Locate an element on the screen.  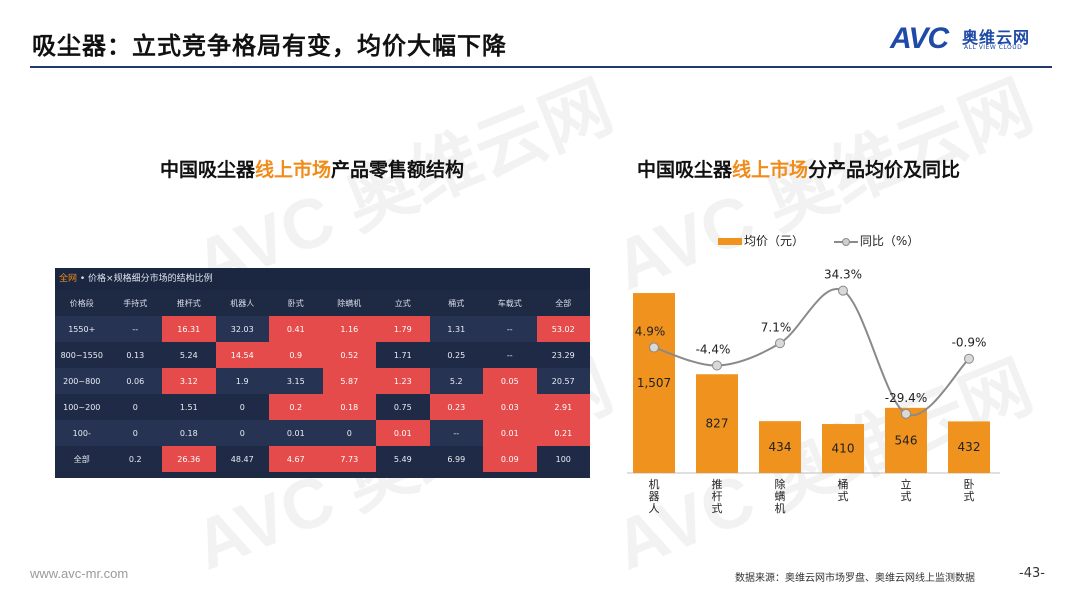
bar-value-label: 1,507 is located at coordinates (654, 383).